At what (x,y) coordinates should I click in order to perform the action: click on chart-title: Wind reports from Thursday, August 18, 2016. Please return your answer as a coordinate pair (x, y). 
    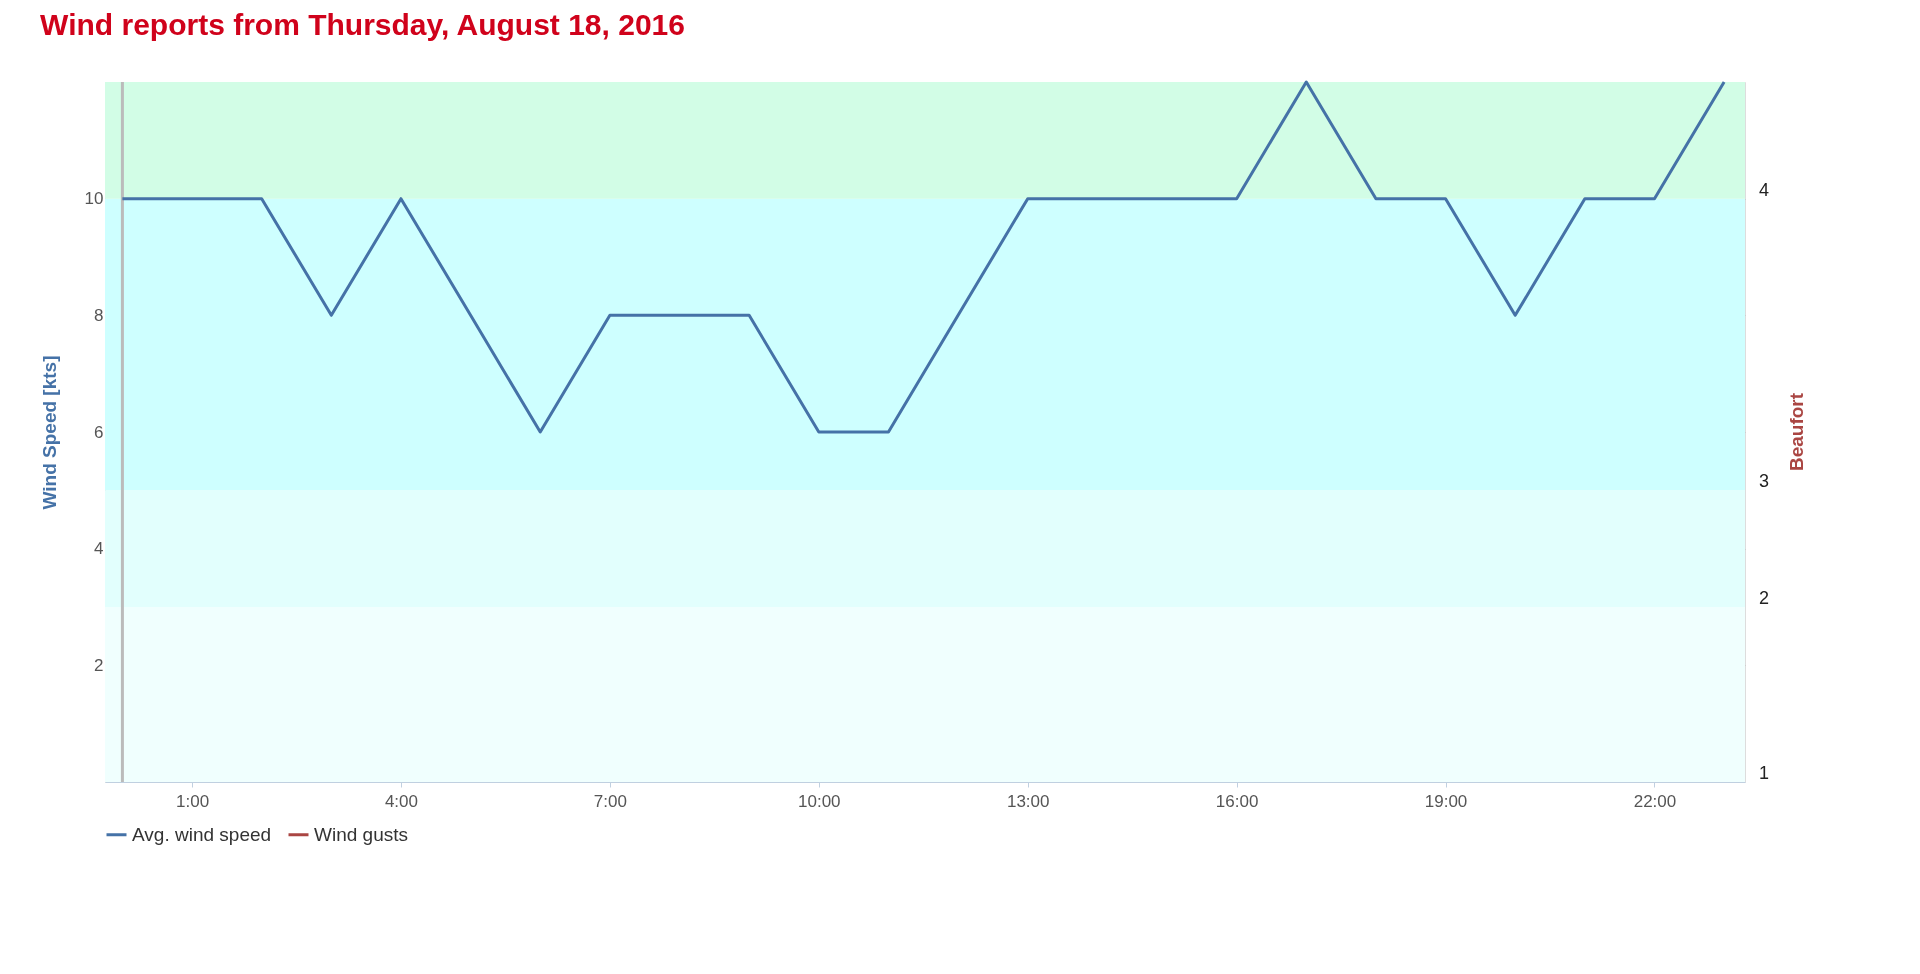
    Looking at the image, I should click on (362, 24).